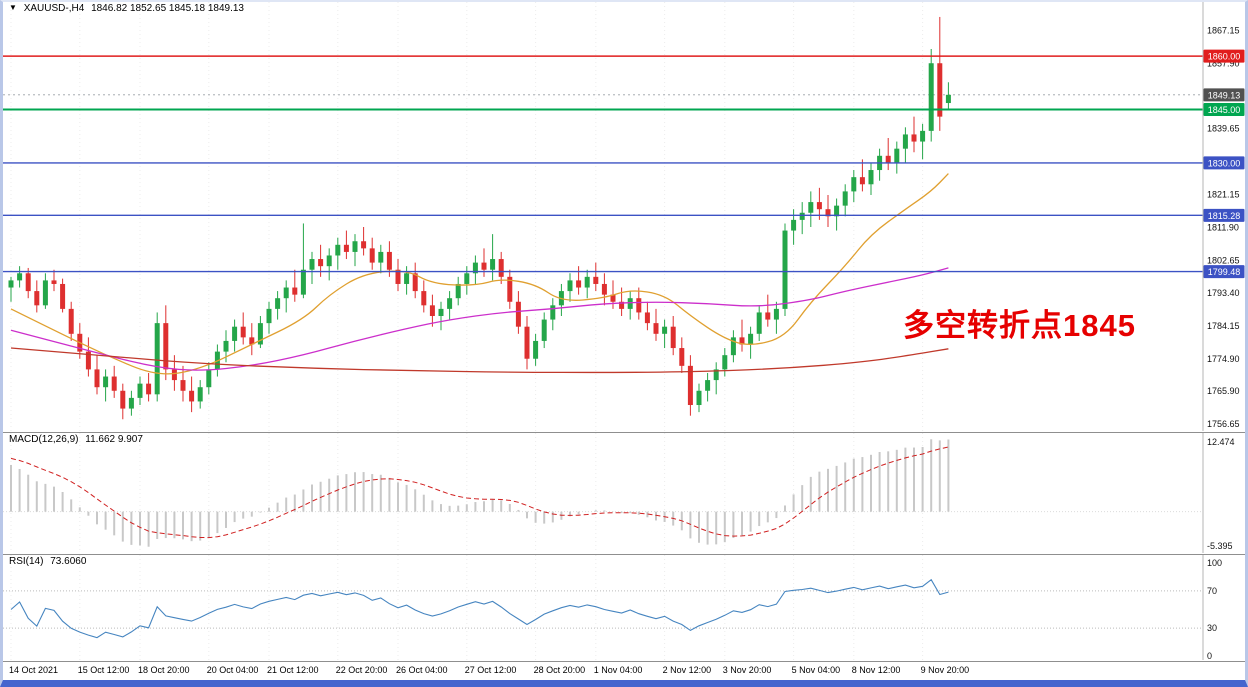  Describe the element at coordinates (361, 670) in the screenshot. I see `time-axis-label: 22 Oct 20:00` at that location.